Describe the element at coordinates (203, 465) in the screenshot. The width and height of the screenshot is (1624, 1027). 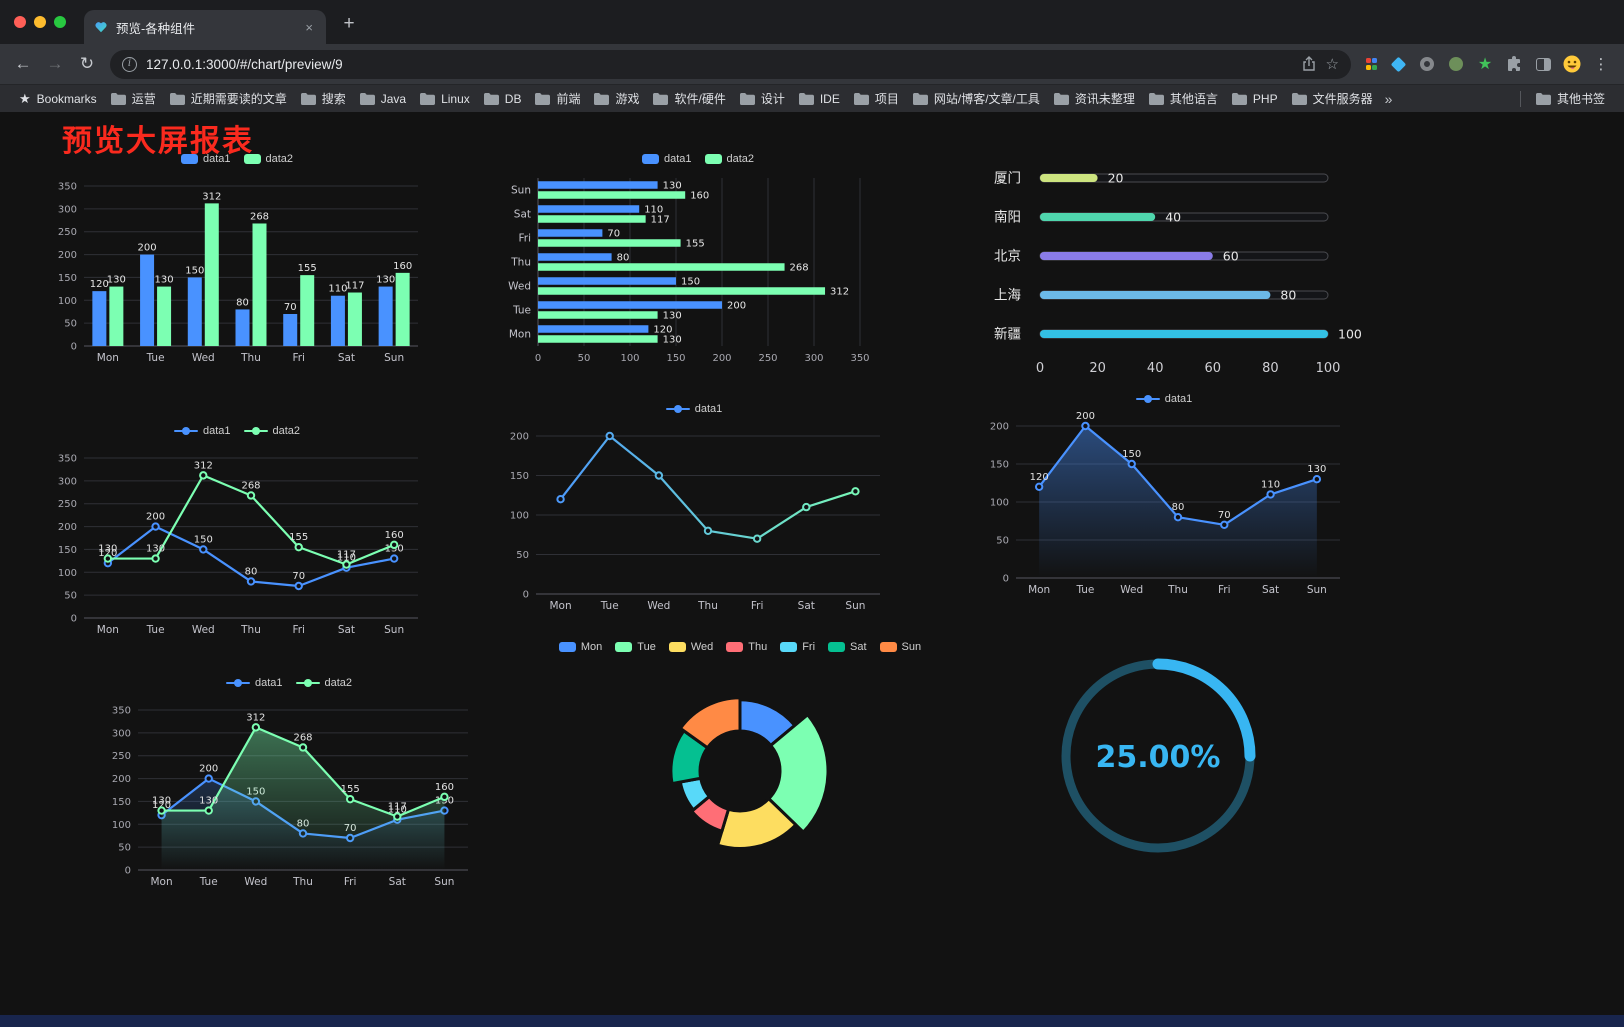
I see `svg-text: 312` at that location.